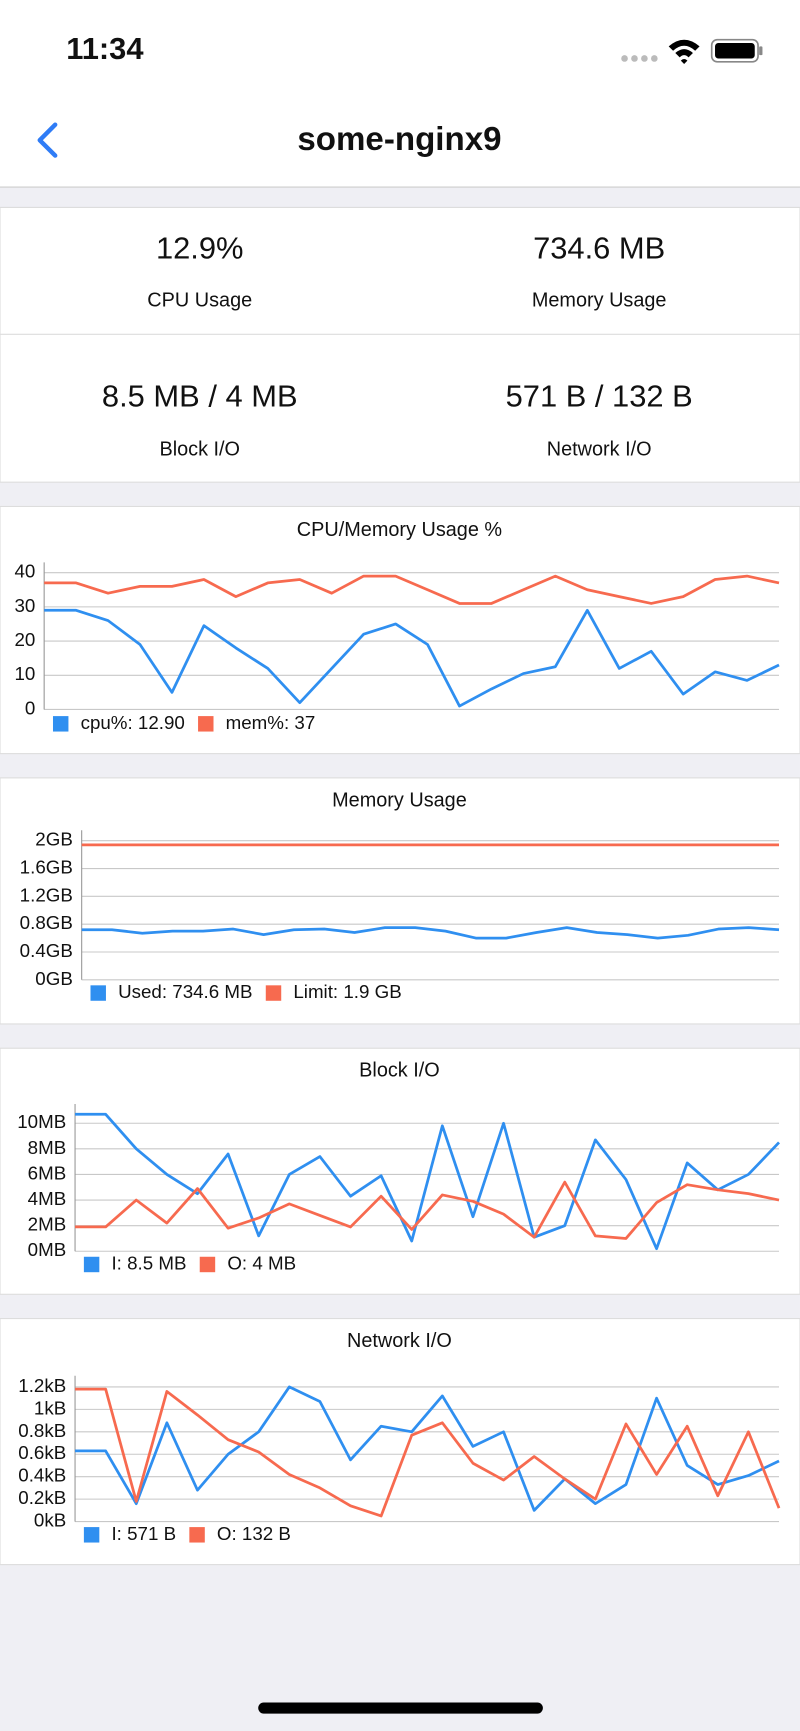  I want to click on stat-value: 8.5 MB / 4 MB, so click(200, 395).